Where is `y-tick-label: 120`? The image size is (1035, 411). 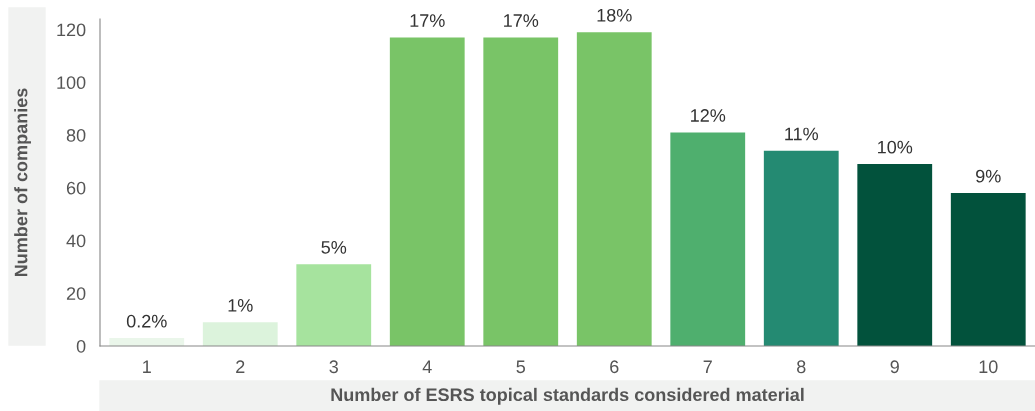
y-tick-label: 120 is located at coordinates (71, 30).